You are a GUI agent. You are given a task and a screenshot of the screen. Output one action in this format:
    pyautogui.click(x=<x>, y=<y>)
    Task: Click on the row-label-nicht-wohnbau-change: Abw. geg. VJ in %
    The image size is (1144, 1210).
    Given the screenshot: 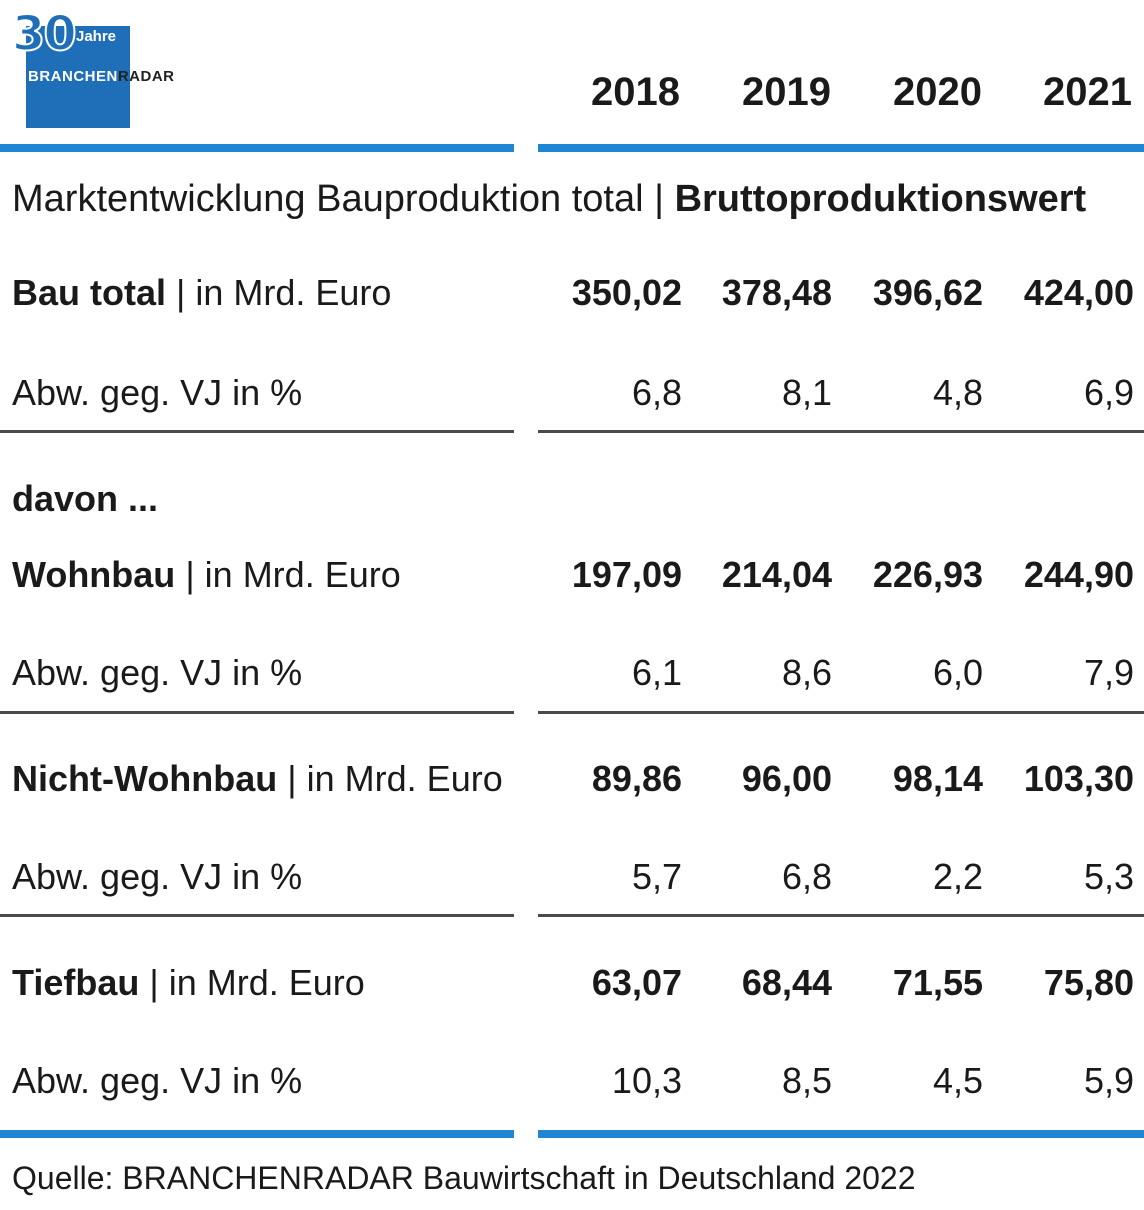 What is the action you would take?
    pyautogui.click(x=157, y=876)
    